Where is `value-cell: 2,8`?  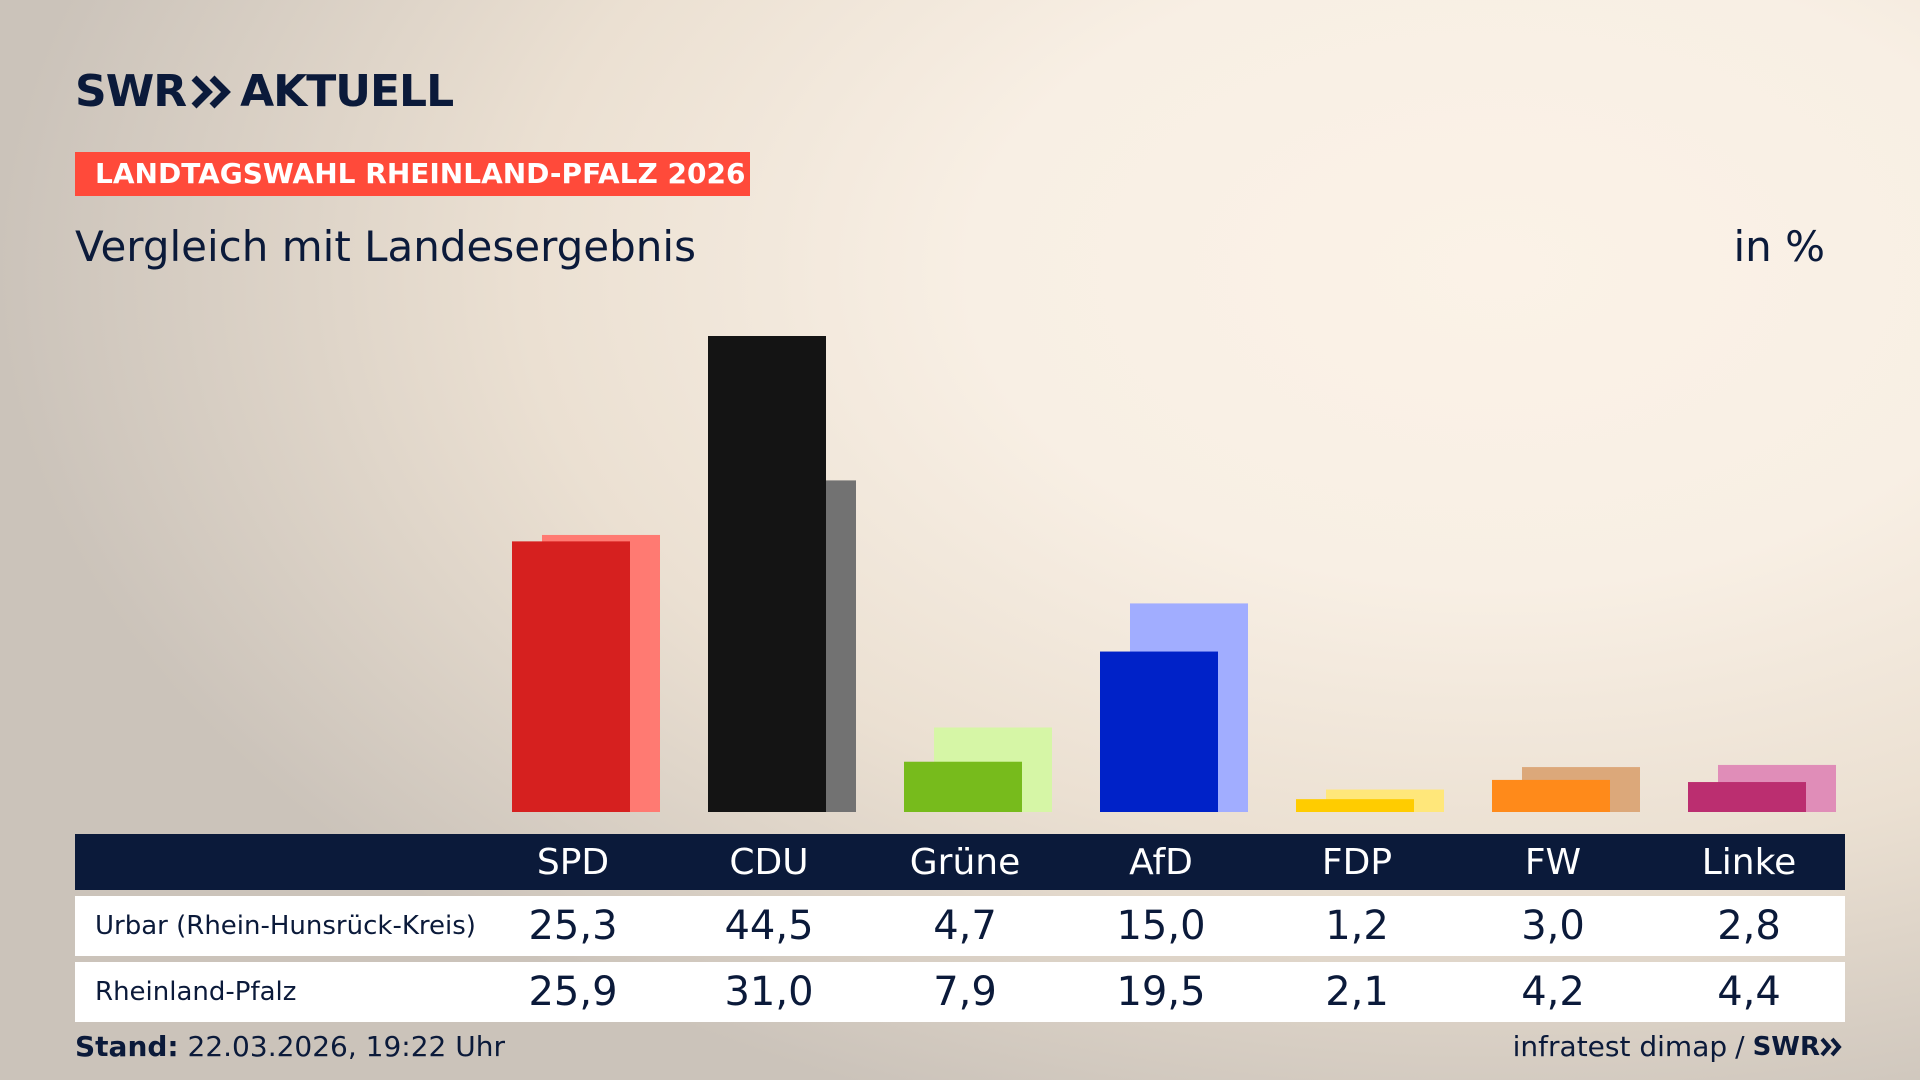
value-cell: 2,8 is located at coordinates (1749, 926).